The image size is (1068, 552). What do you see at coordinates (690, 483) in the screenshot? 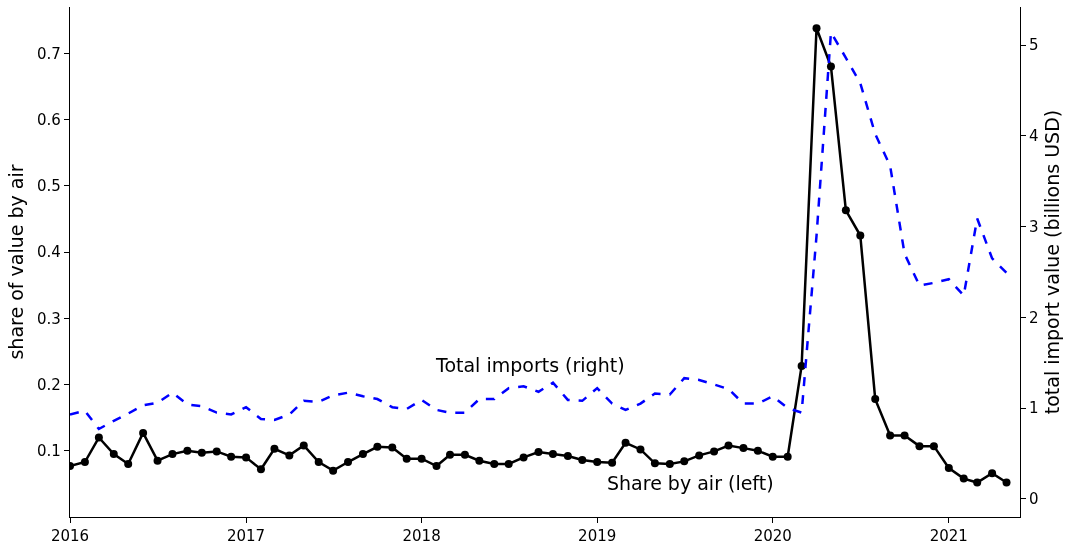
I see `annotation: Share by air (left)` at bounding box center [690, 483].